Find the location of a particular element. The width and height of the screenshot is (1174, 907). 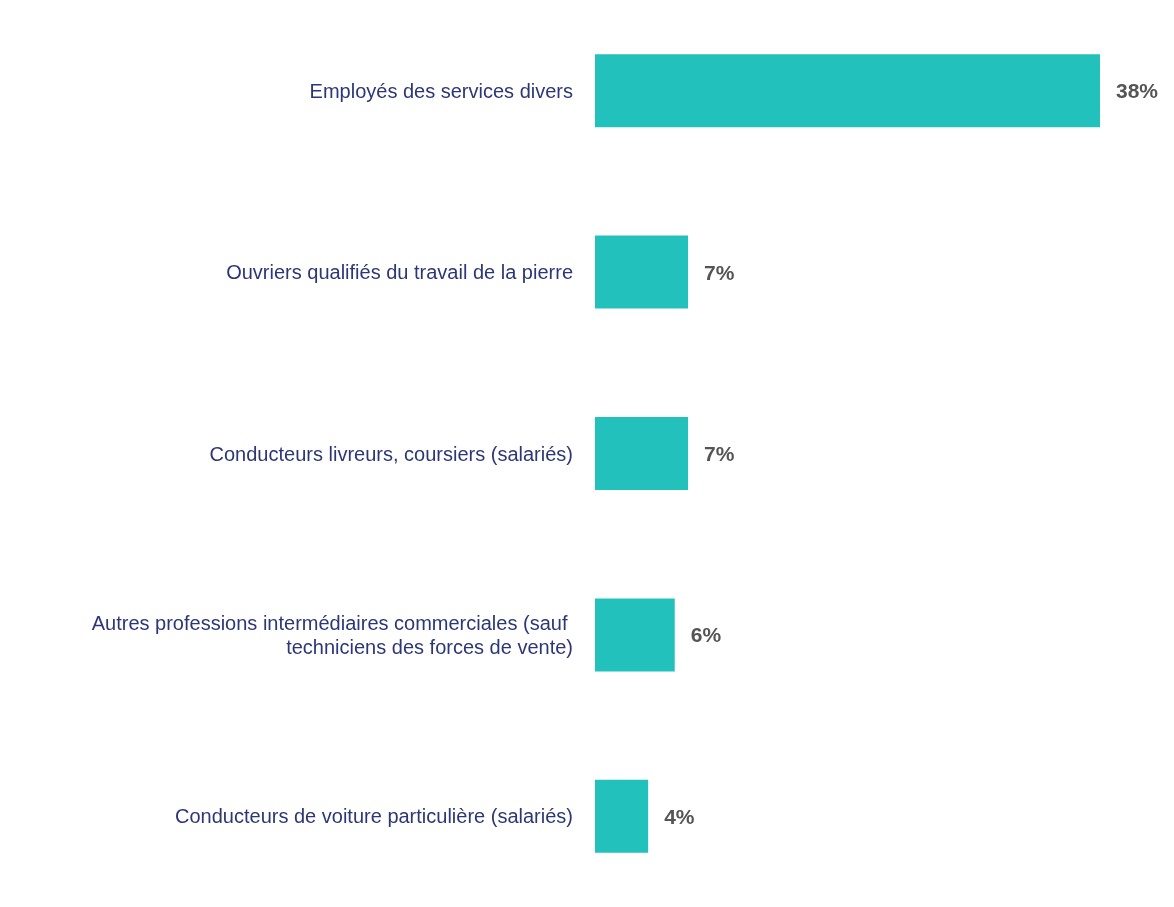

y-tick-label: Conducteurs livreurs, coursiers (salariés) is located at coordinates (391, 453).